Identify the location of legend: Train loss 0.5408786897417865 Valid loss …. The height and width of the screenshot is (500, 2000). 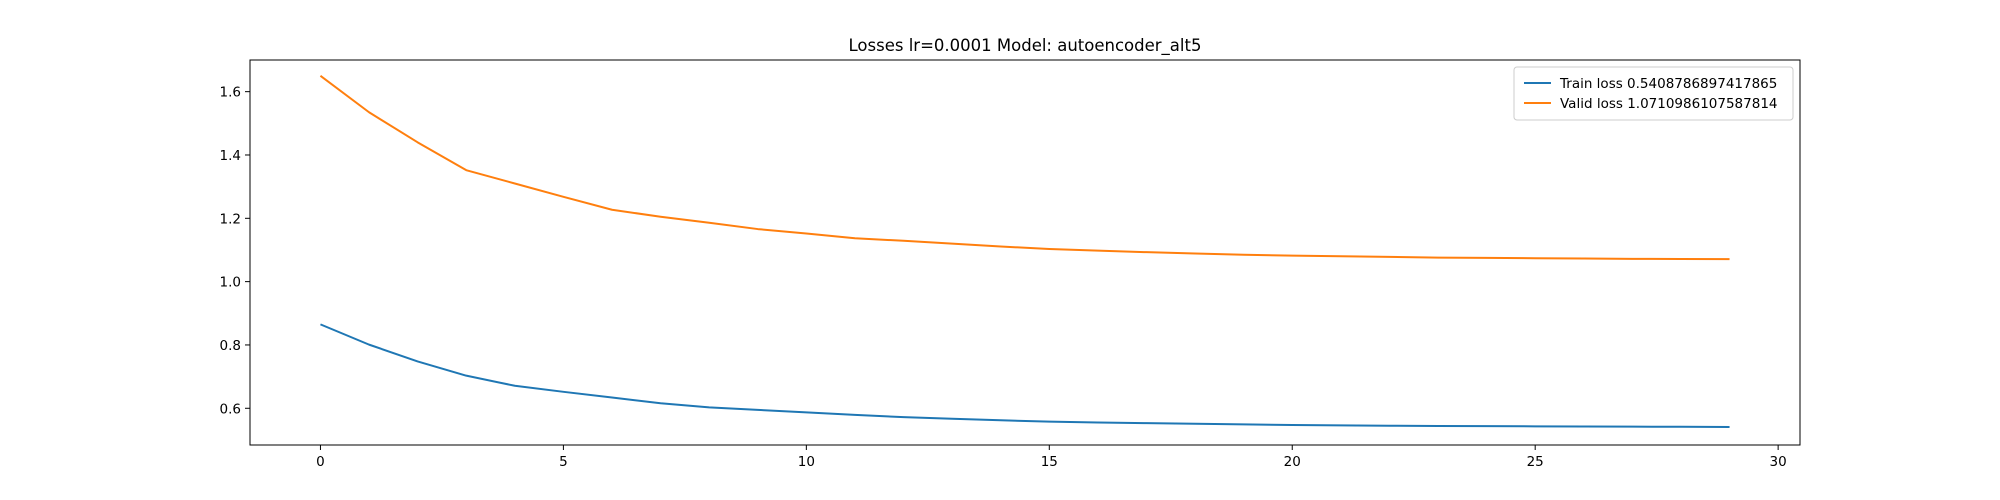
(1653, 93).